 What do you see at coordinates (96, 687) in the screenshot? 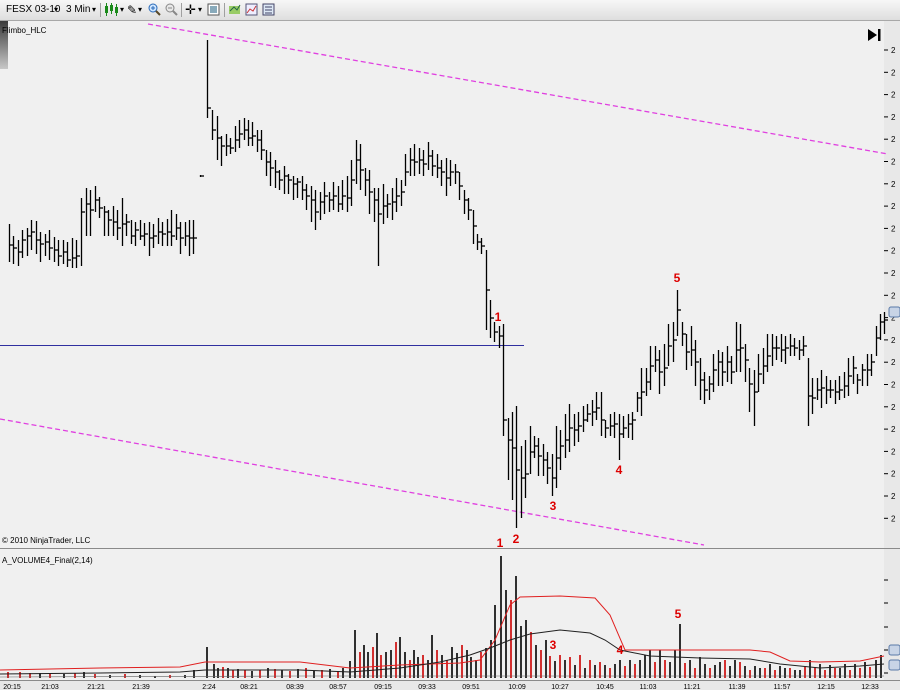
I see `time-axis-label: 21:21` at bounding box center [96, 687].